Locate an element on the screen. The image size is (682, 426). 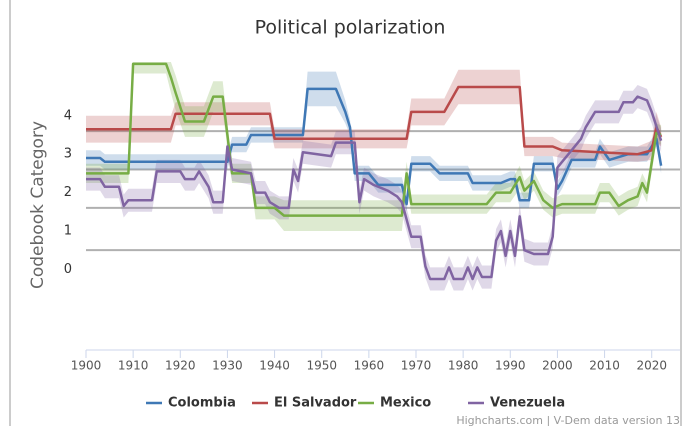
x-tick-label: 1950 is located at coordinates (321, 366).